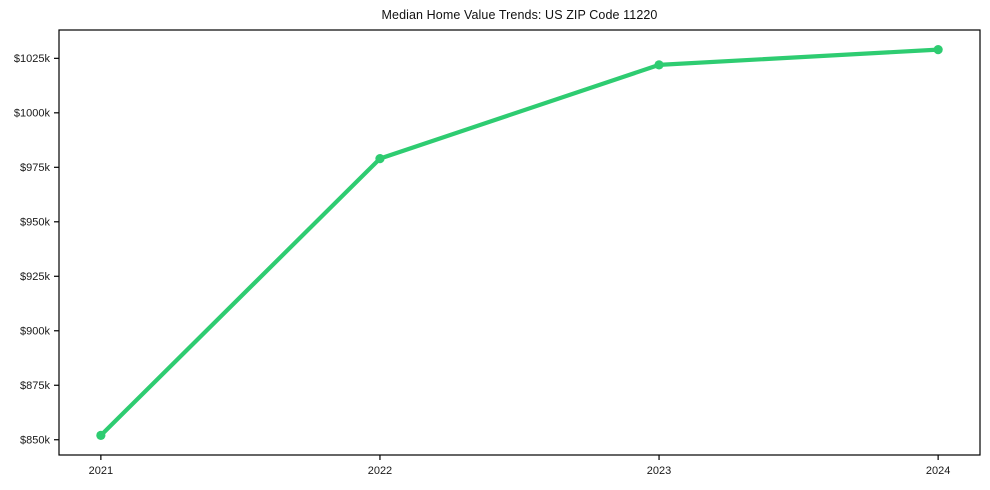 Image resolution: width=990 pixels, height=490 pixels. Describe the element at coordinates (35, 332) in the screenshot. I see `y-tick-label: $900k` at that location.